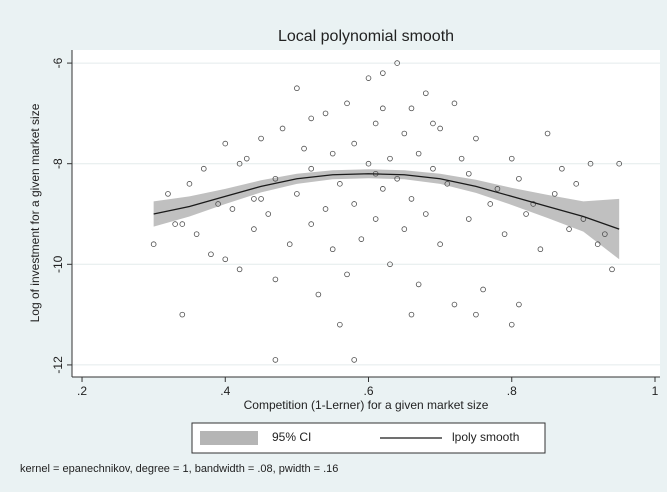 This screenshot has height=497, width=667. What do you see at coordinates (386, 201) in the screenshot?
I see `smooth-line` at bounding box center [386, 201].